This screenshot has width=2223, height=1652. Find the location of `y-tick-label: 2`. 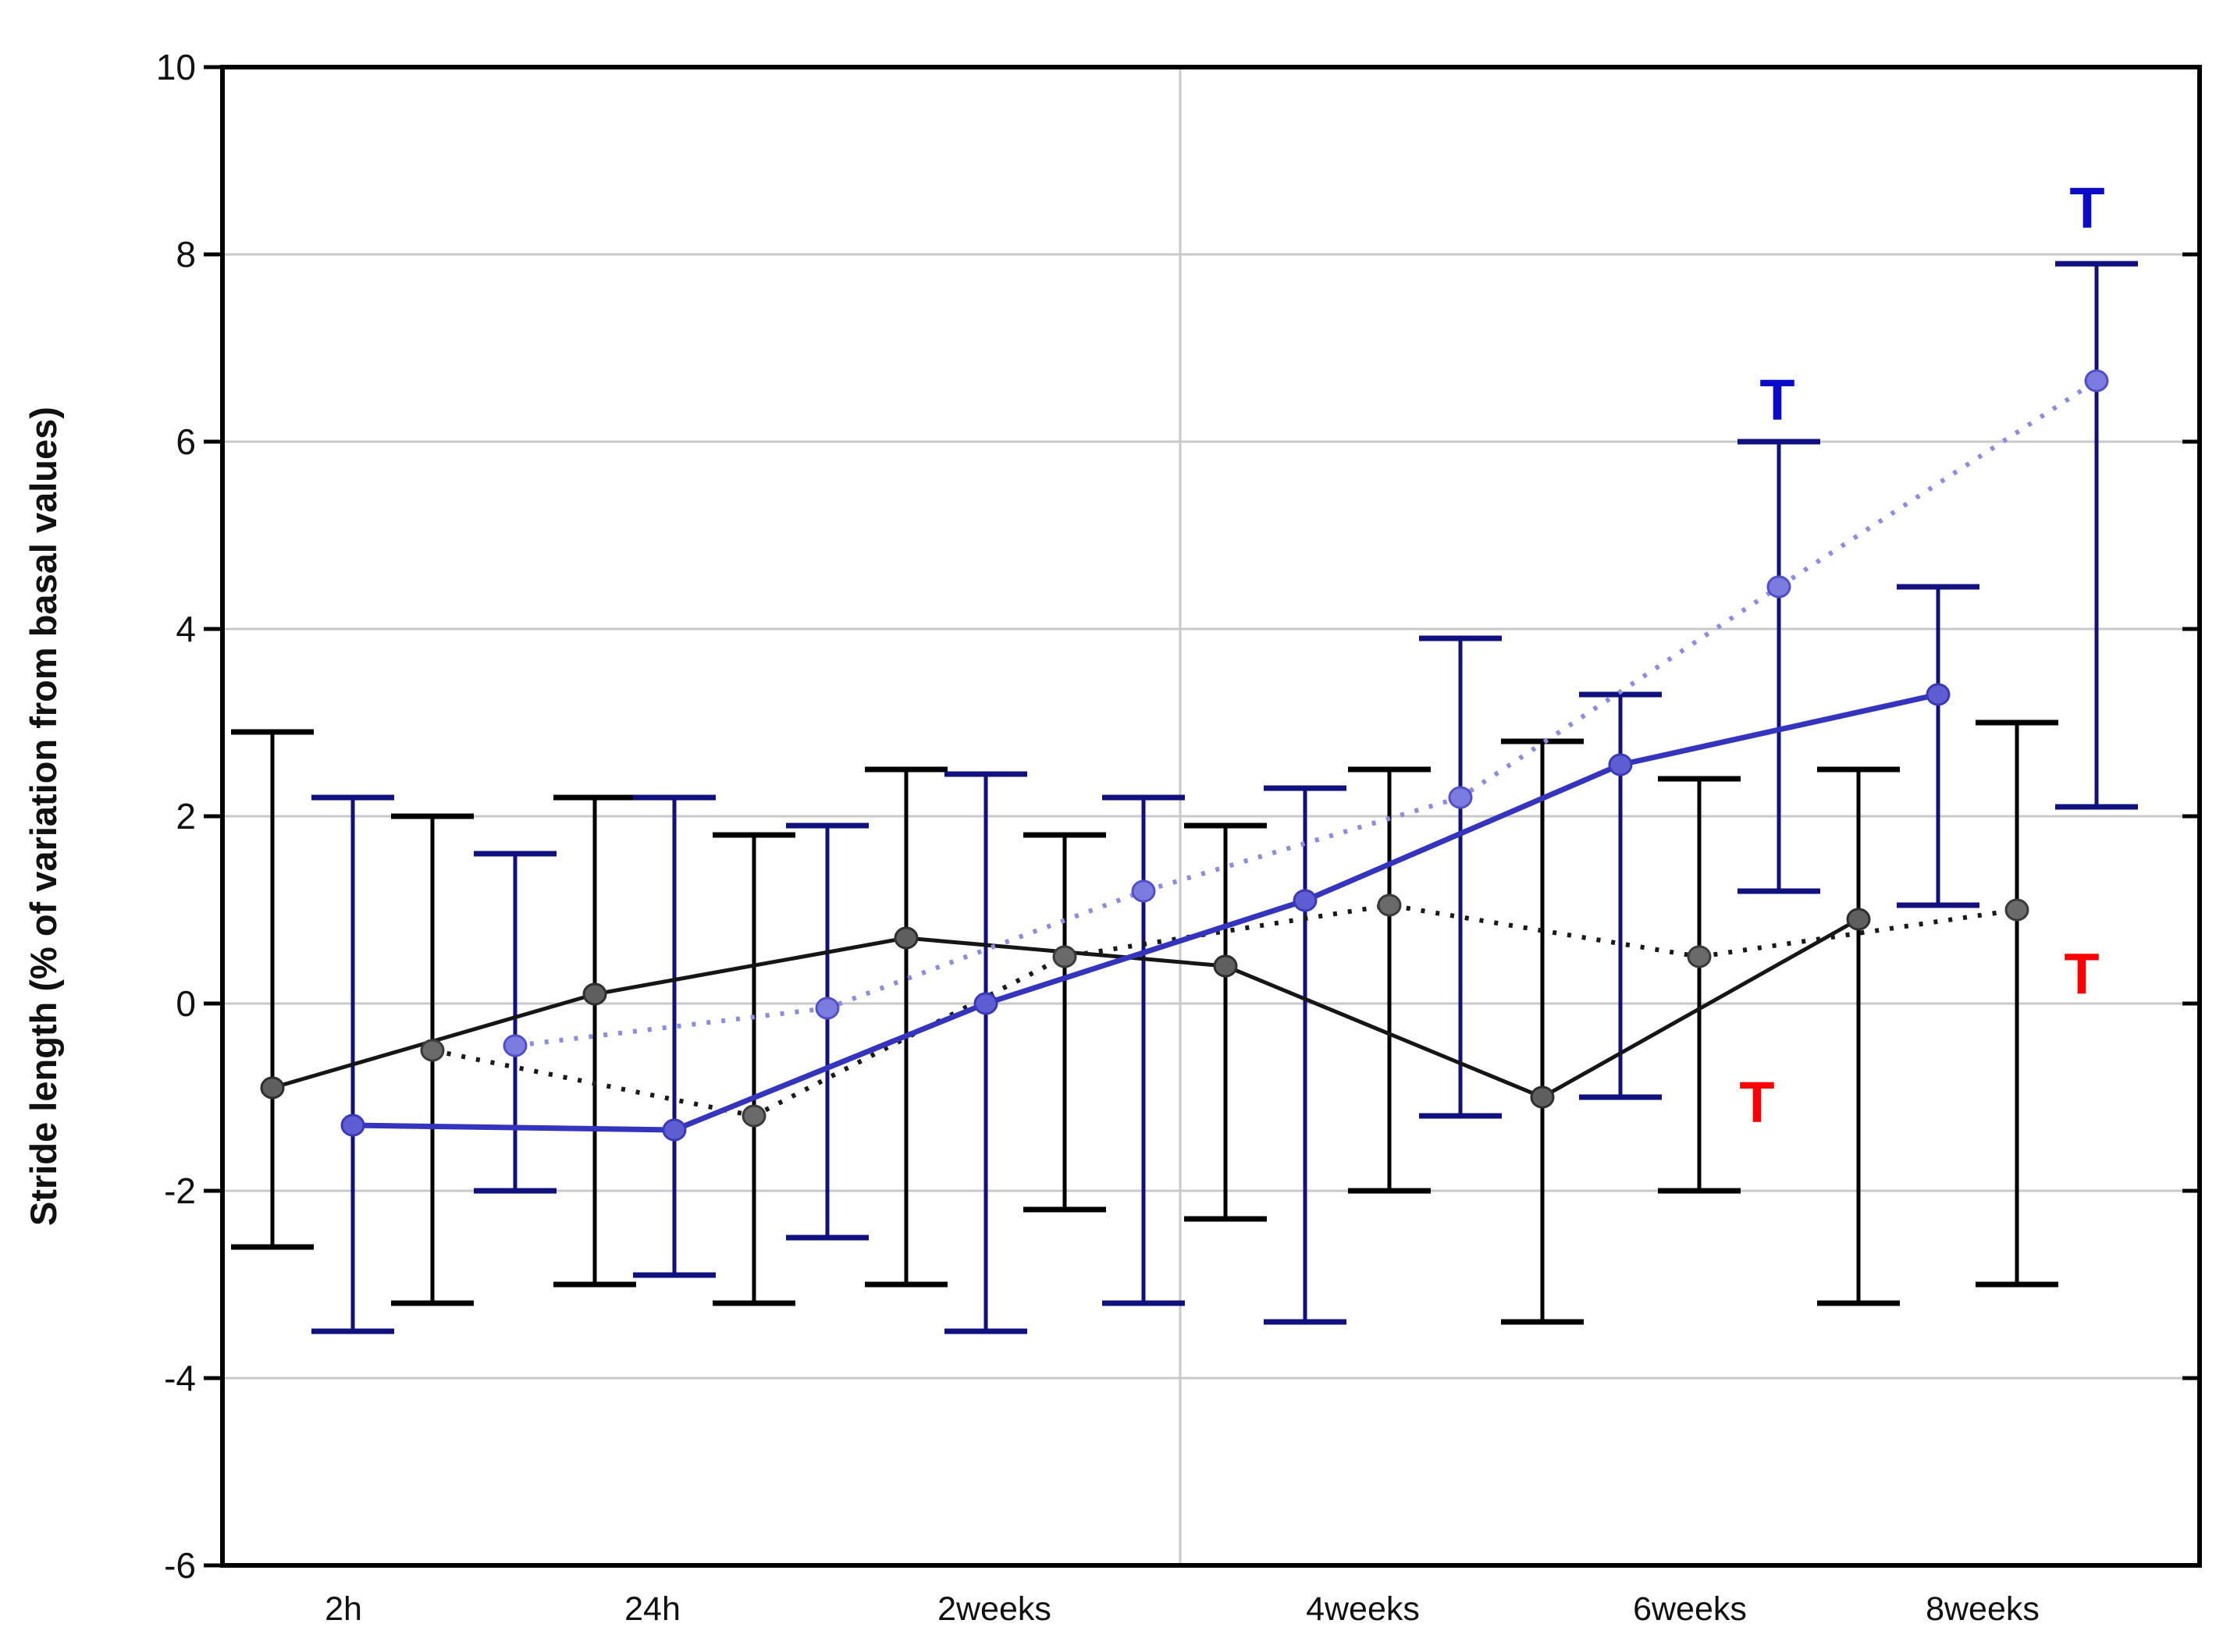

y-tick-label: 2 is located at coordinates (186, 817).